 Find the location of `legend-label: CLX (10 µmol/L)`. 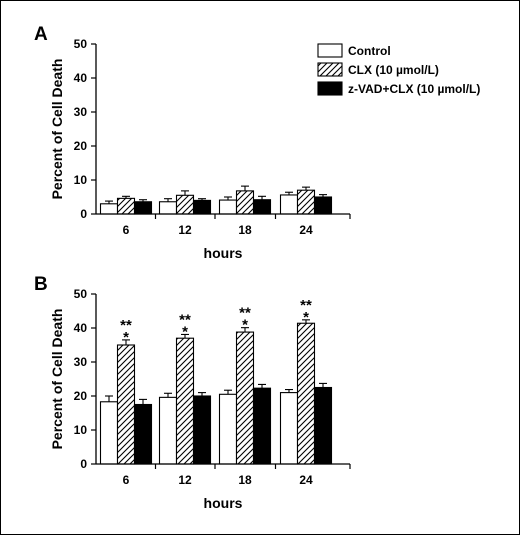

legend-label: CLX (10 µmol/L) is located at coordinates (393, 70).